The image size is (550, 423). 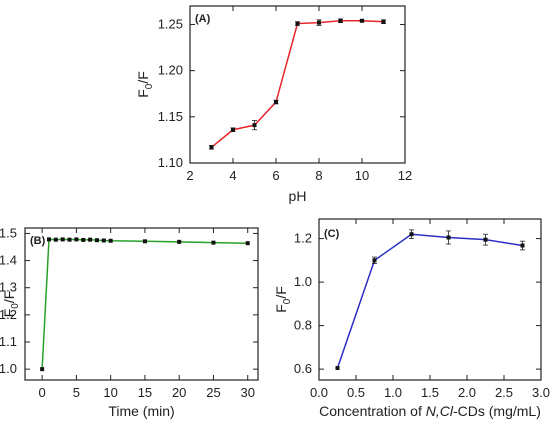 What do you see at coordinates (319, 392) in the screenshot?
I see `x-tick-label: 0.0` at bounding box center [319, 392].